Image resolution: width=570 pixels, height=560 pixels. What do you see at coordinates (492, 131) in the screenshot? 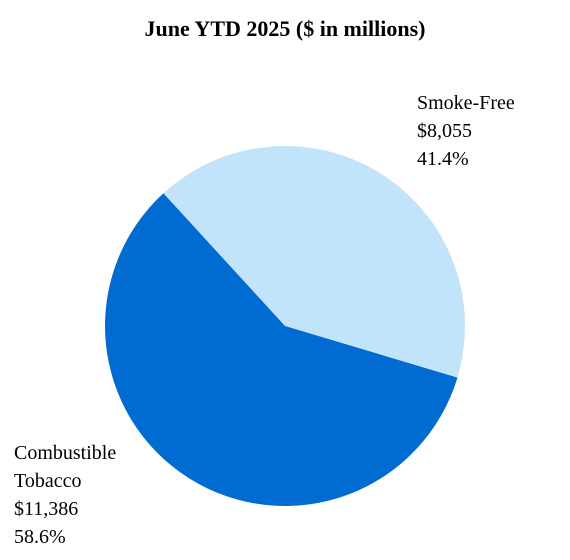
I see `slice-label: Smoke-Free $8,055 41.4%` at bounding box center [492, 131].